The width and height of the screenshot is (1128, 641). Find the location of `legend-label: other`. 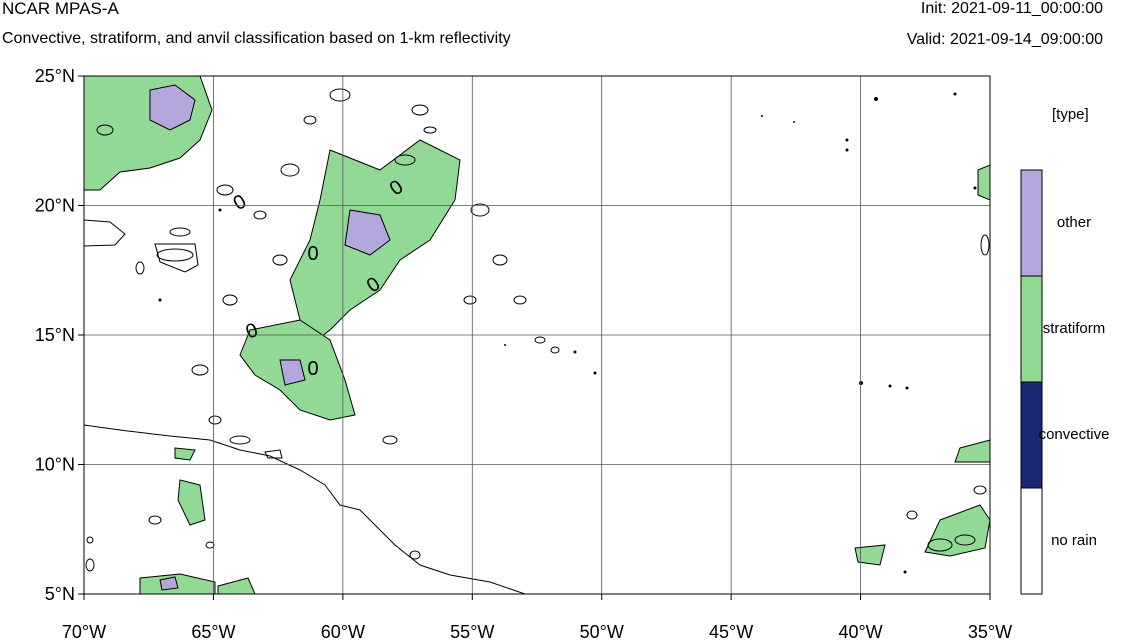

legend-label: other is located at coordinates (1074, 222).